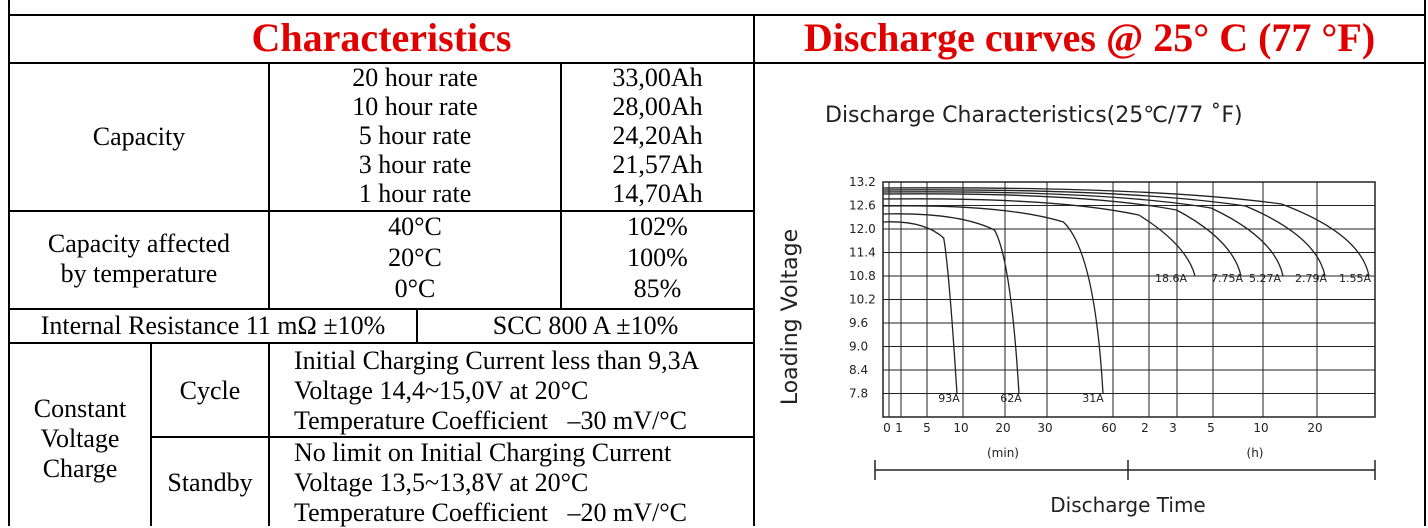 This screenshot has width=1428, height=528. What do you see at coordinates (80, 468) in the screenshot?
I see `charge-label-3: Charge` at bounding box center [80, 468].